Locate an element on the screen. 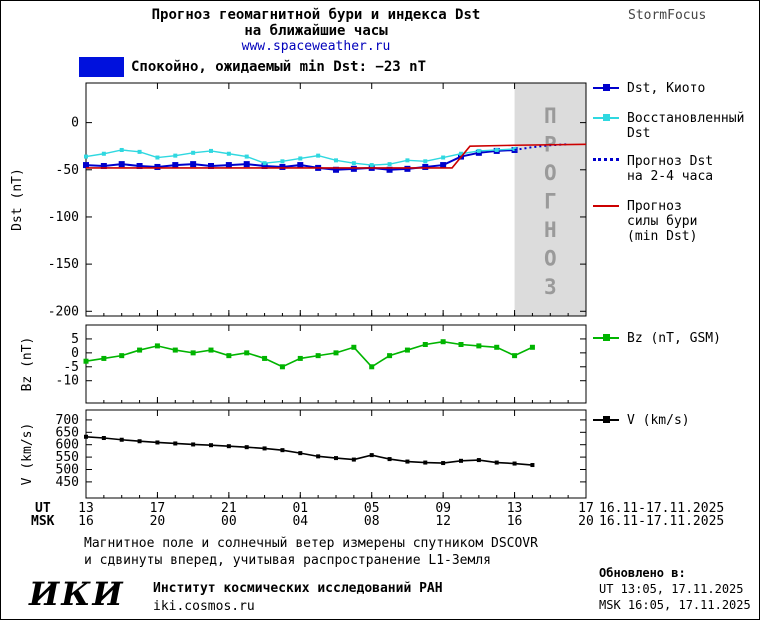 Image resolution: width=760 pixels, height=620 pixels. updated-msk: MSK 16:05, 17.11.2025 is located at coordinates (675, 605).